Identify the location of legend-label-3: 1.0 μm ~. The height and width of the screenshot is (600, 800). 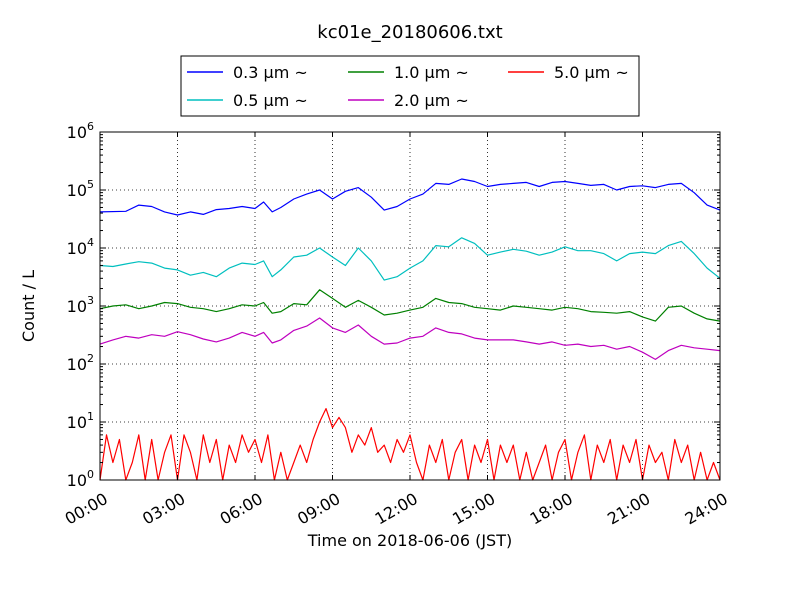
(431, 72).